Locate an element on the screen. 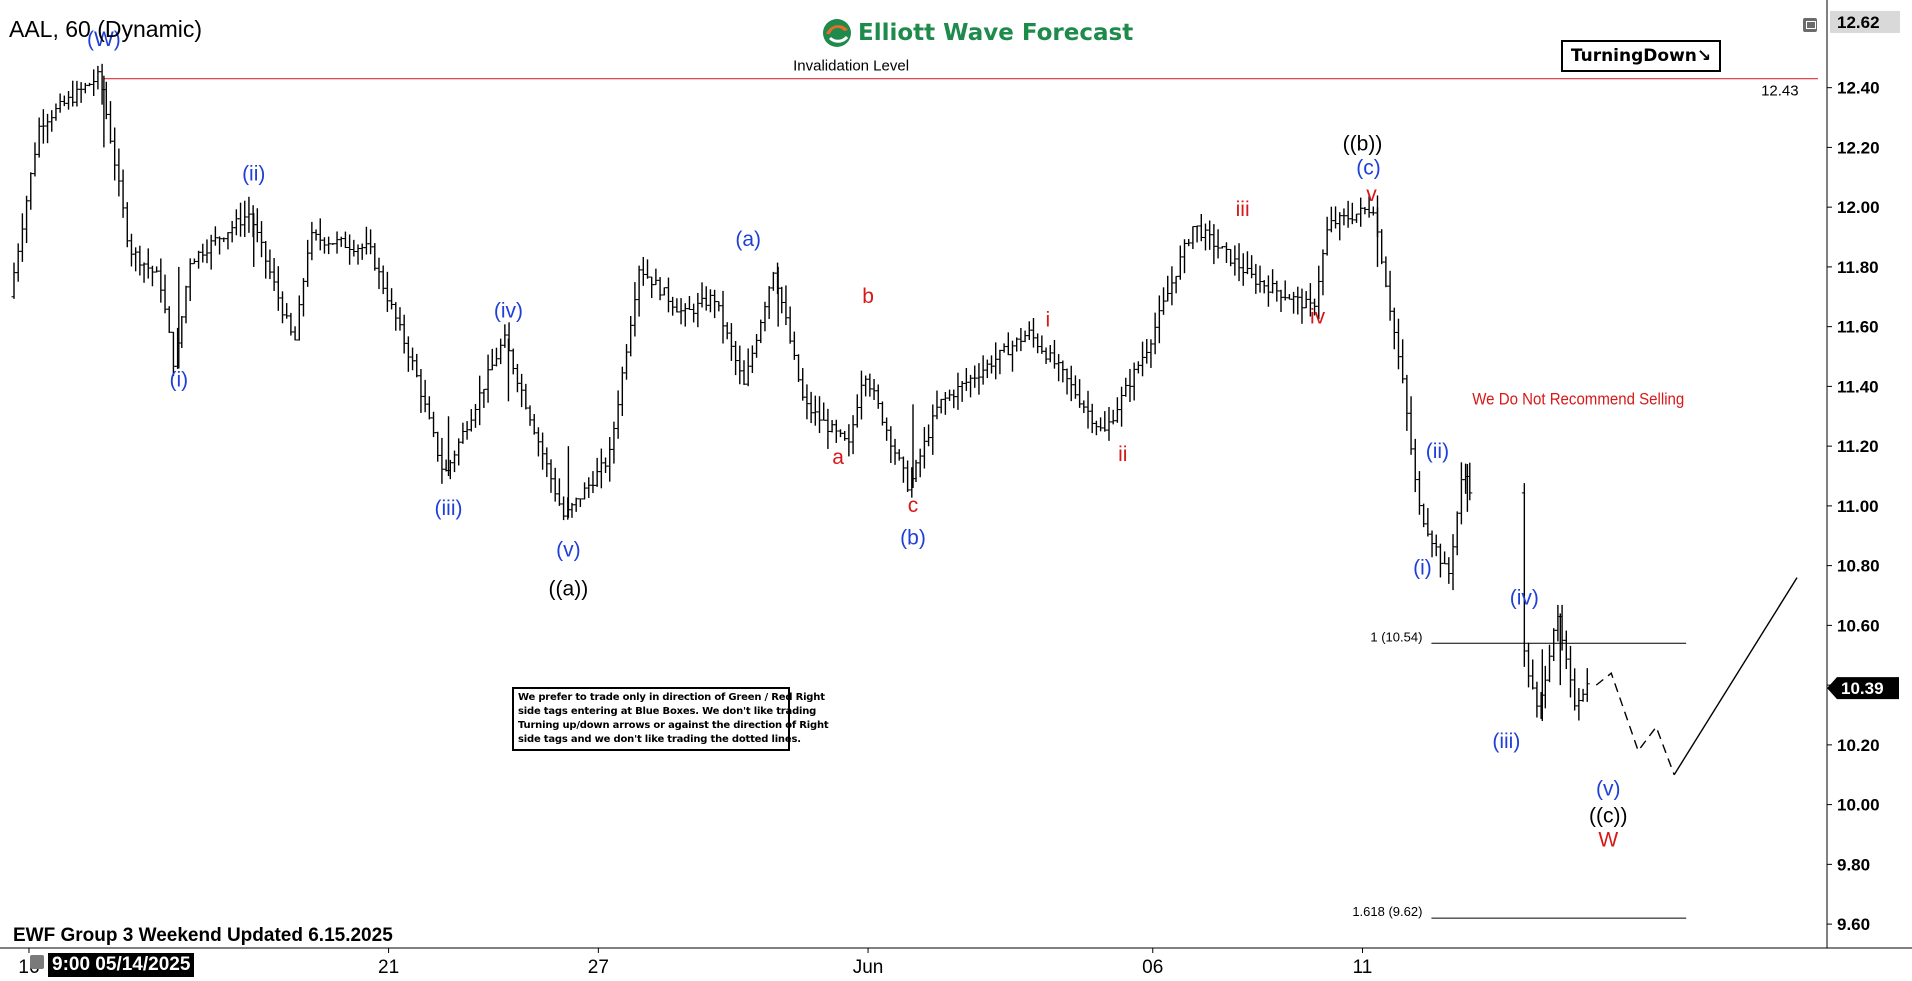 This screenshot has width=1912, height=981. turning-down-badge: TurningDown↘ is located at coordinates (1641, 56).